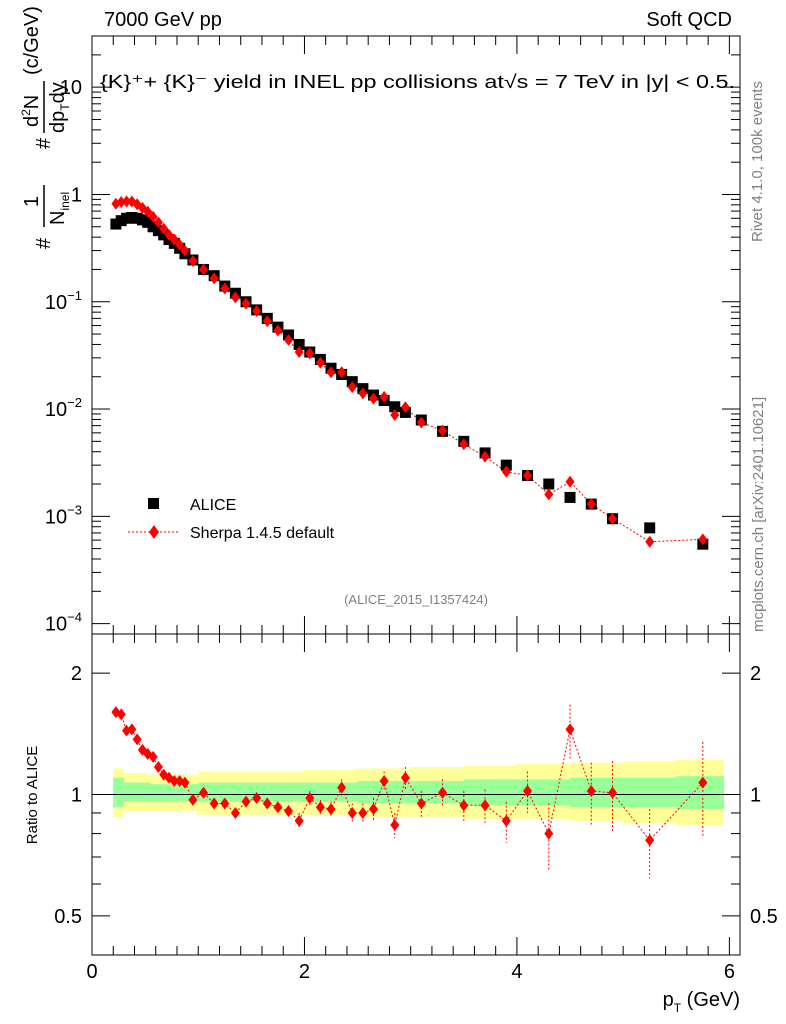 This screenshot has width=786, height=1024. Describe the element at coordinates (59, 208) in the screenshot. I see `ylabel-ninel: Ninel` at that location.